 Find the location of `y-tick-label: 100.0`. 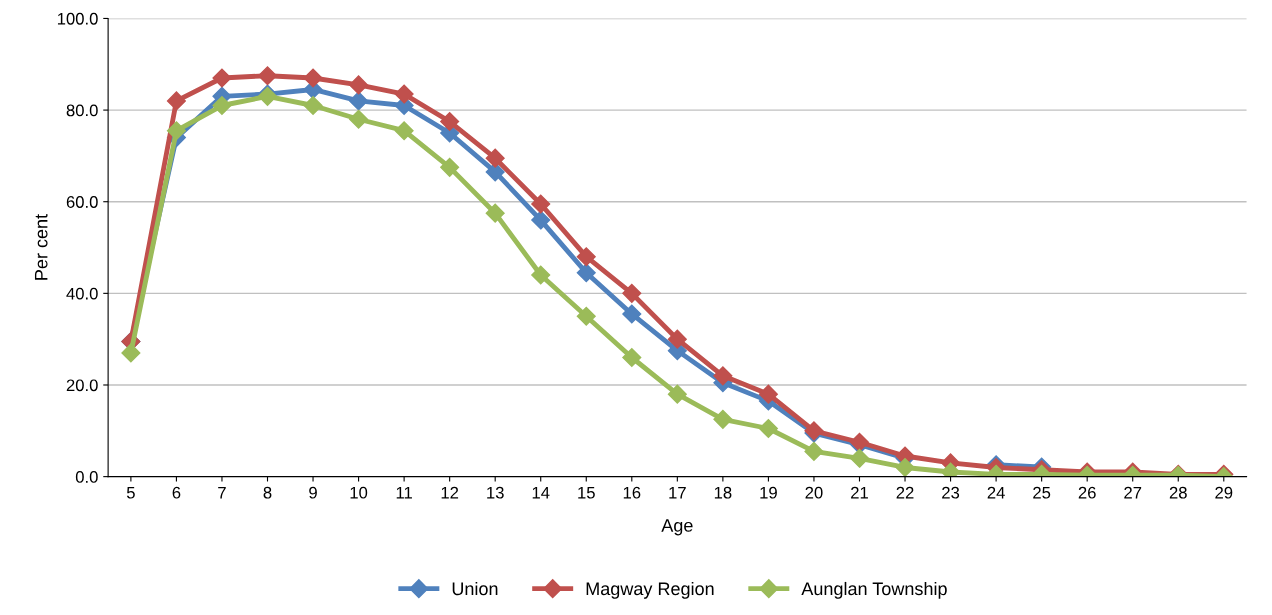

y-tick-label: 100.0 is located at coordinates (77, 18).